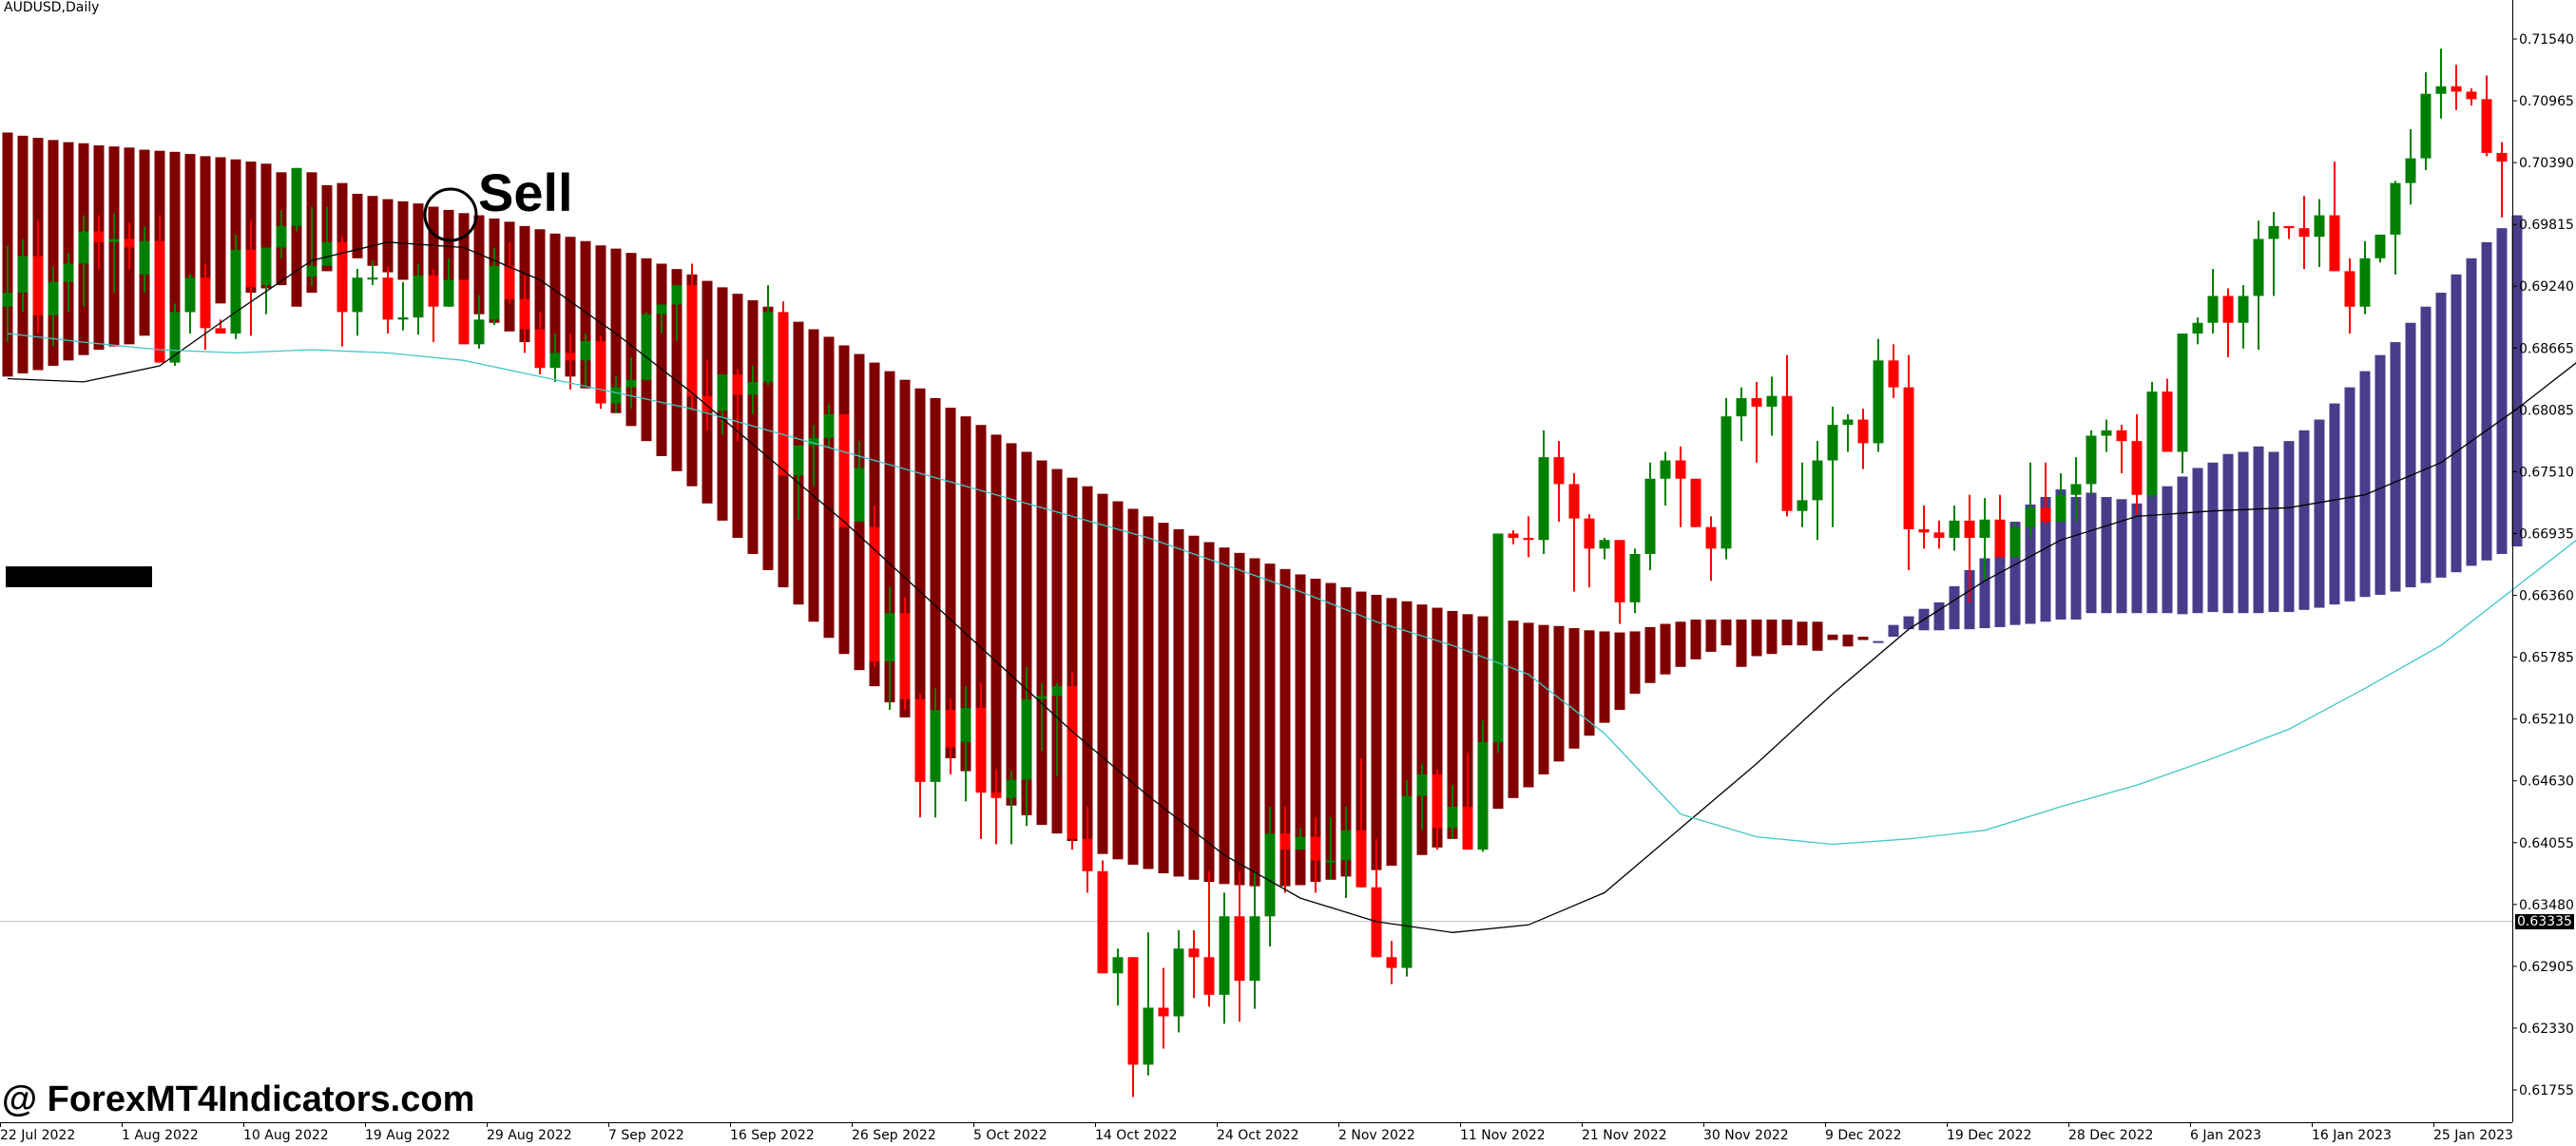  What do you see at coordinates (2546, 472) in the screenshot?
I see `price-tick-label: 0.67510` at bounding box center [2546, 472].